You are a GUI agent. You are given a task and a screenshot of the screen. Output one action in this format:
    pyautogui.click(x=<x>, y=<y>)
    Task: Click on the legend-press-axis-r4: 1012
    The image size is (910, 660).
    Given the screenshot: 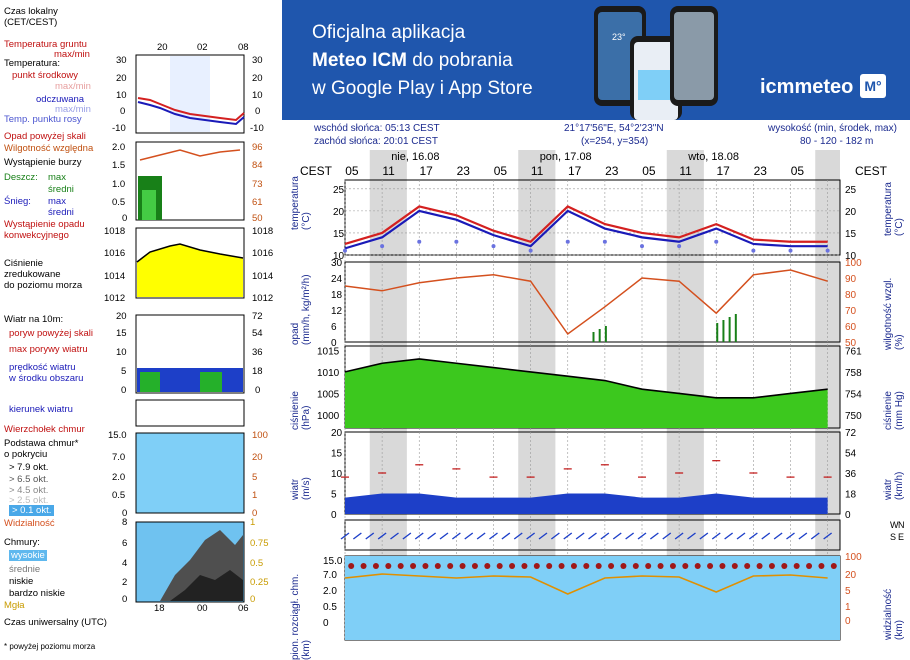 What is the action you would take?
    pyautogui.click(x=263, y=298)
    